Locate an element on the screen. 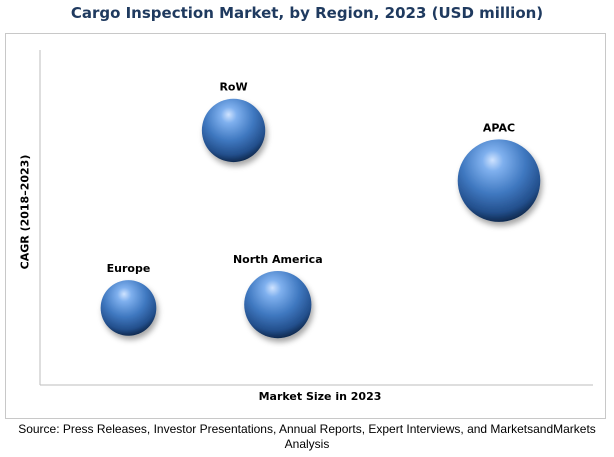 The width and height of the screenshot is (614, 457). bubble-label-north-america: North America is located at coordinates (278, 259).